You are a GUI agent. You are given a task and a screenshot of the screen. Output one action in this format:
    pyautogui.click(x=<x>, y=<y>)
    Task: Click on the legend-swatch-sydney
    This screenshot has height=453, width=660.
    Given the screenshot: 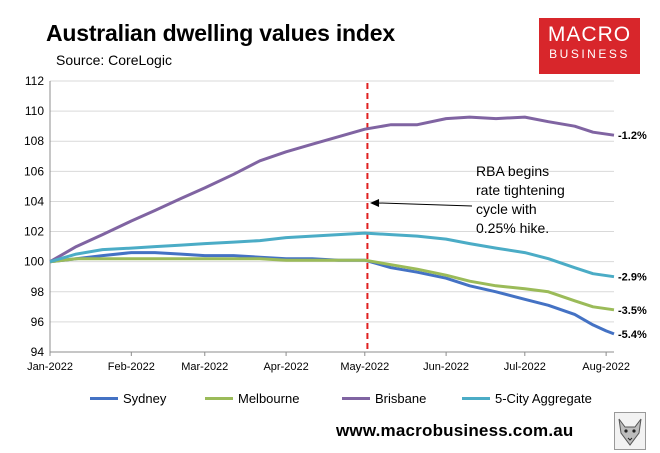 What is the action you would take?
    pyautogui.click(x=104, y=398)
    